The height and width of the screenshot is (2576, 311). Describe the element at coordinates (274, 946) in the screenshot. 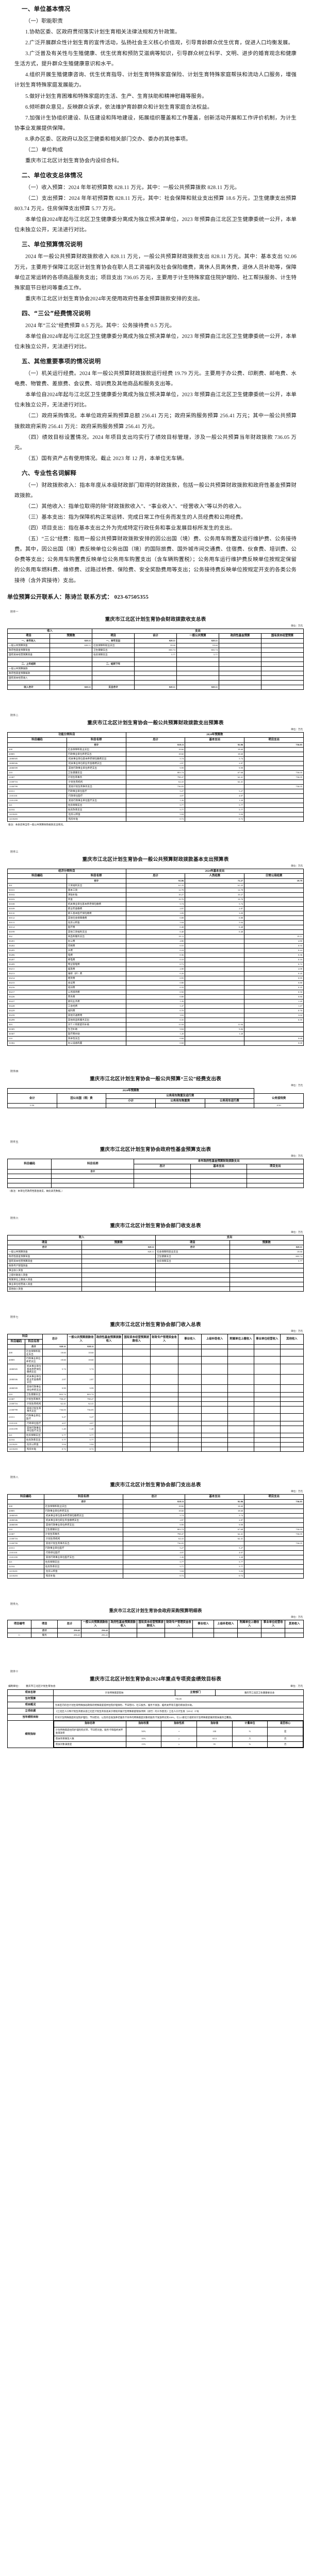

I see `table-cell: 0.55` at that location.